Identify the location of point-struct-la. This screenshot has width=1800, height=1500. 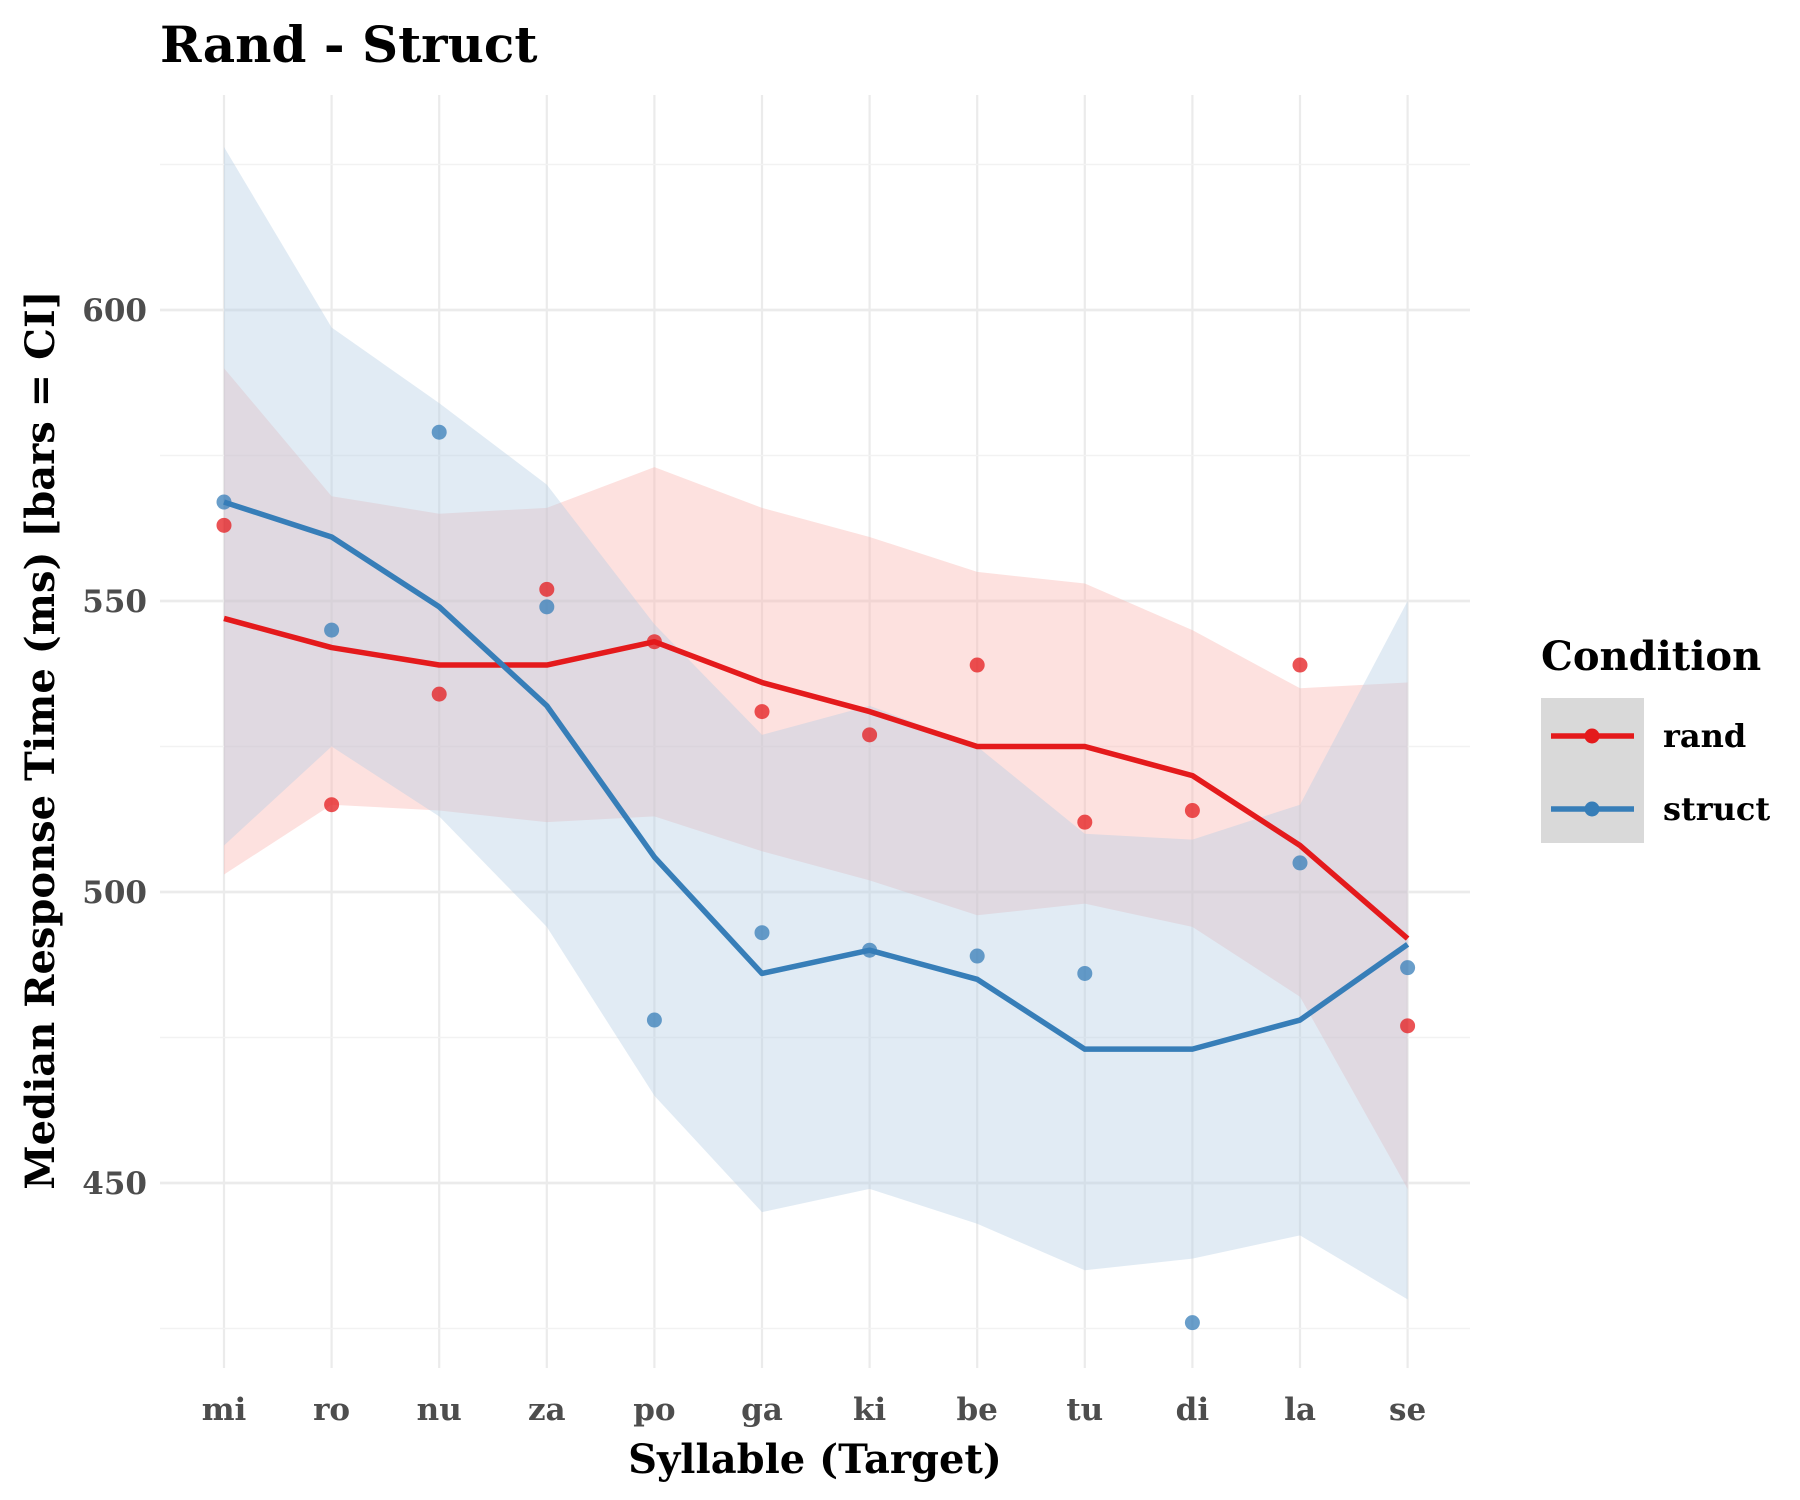
(1300, 863).